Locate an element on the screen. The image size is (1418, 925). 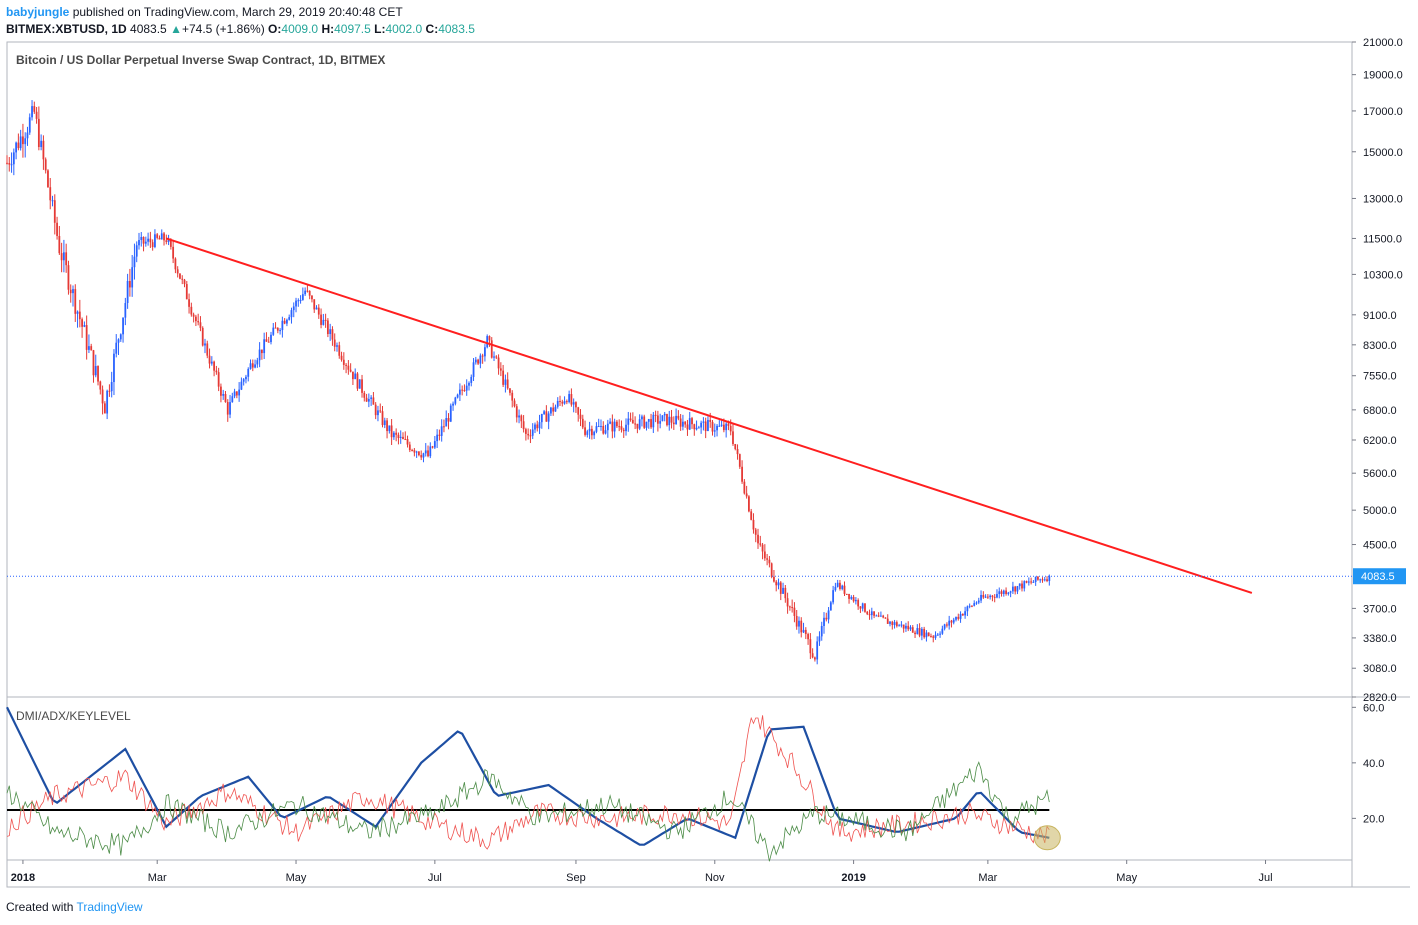
footer: Created with TradingView is located at coordinates (74, 907).